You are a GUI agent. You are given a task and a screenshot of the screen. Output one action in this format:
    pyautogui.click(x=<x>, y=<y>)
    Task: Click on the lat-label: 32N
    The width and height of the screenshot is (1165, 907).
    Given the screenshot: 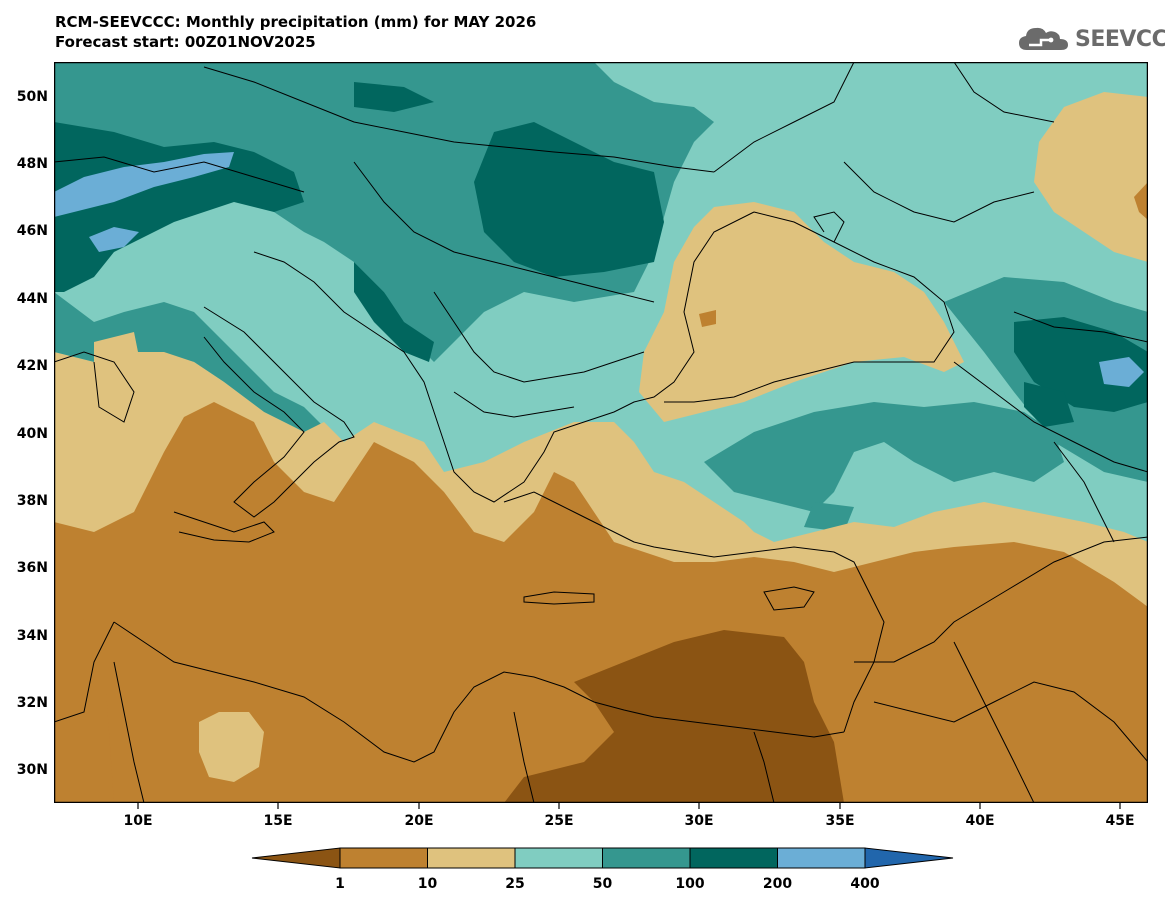 What is the action you would take?
    pyautogui.click(x=32, y=703)
    